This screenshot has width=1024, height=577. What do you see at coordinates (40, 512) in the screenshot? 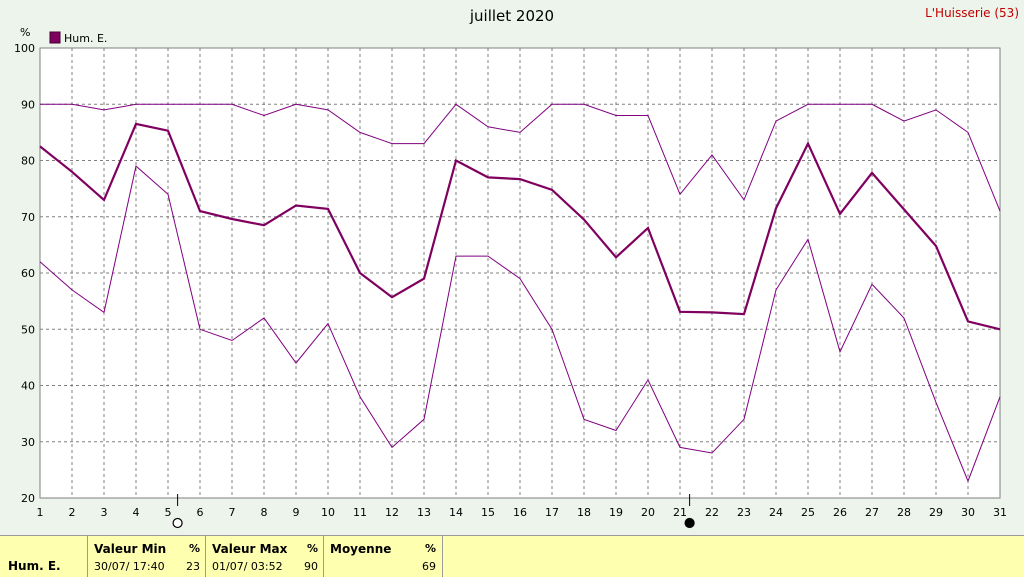
I see `x-tick-label: 1` at bounding box center [40, 512].